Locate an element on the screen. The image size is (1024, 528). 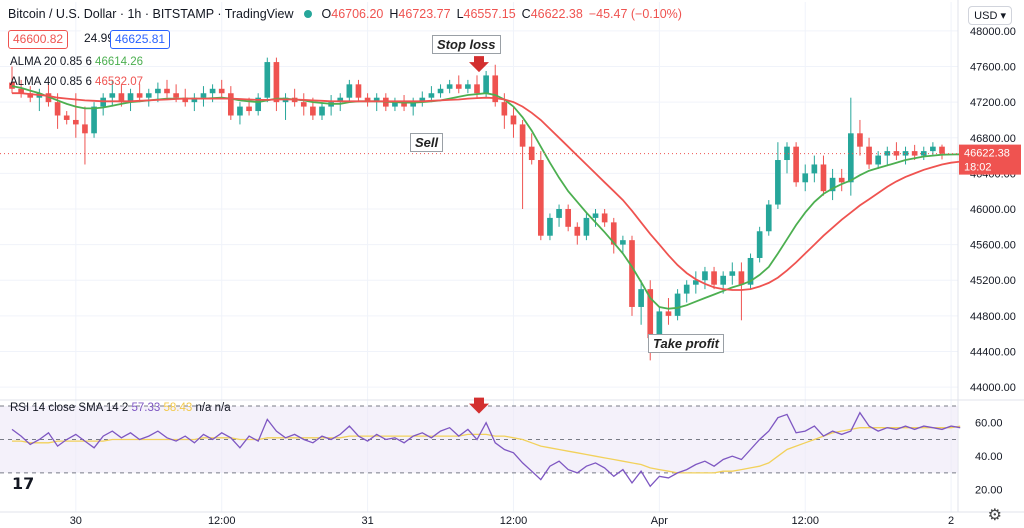
rsi-na-1: n/a is located at coordinates (203, 408).